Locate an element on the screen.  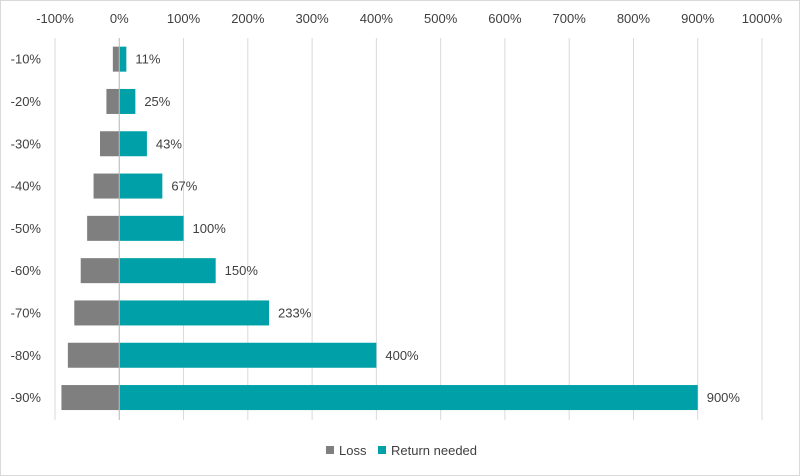
category-label: -20% is located at coordinates (26, 101).